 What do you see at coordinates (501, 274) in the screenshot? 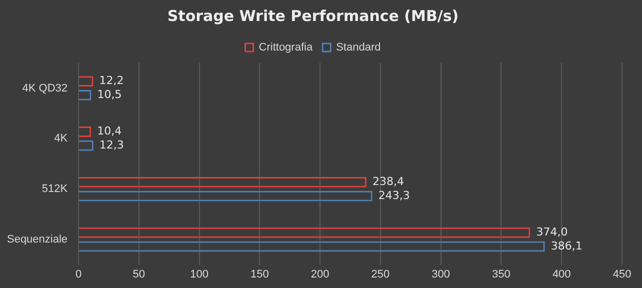
I see `x-tick-label: 350` at bounding box center [501, 274].